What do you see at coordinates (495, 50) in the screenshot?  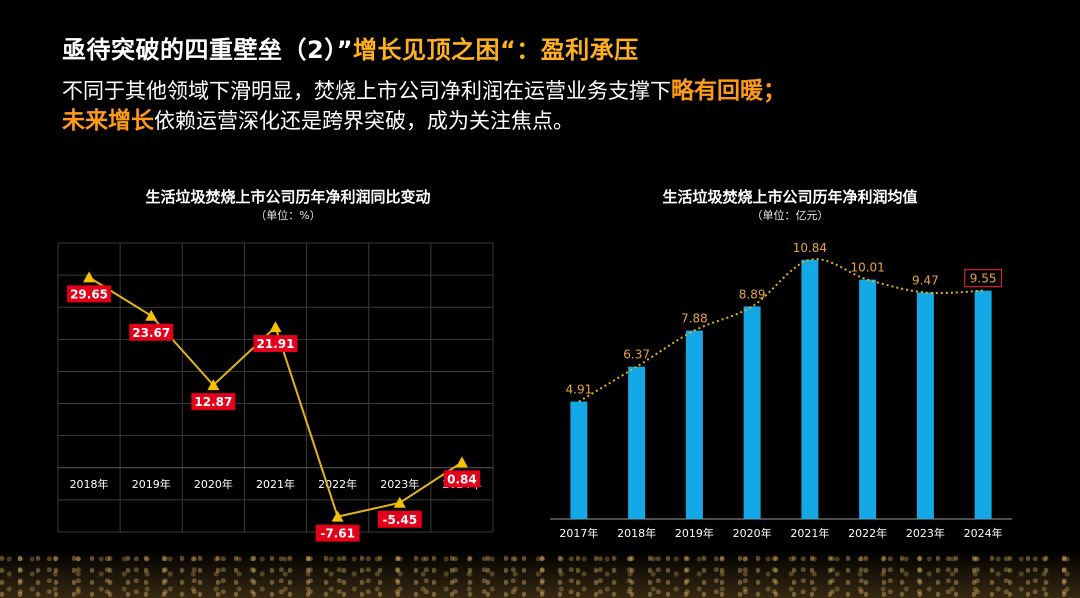 I see `title-highlight: 增长见顶之困“：盈利承压` at bounding box center [495, 50].